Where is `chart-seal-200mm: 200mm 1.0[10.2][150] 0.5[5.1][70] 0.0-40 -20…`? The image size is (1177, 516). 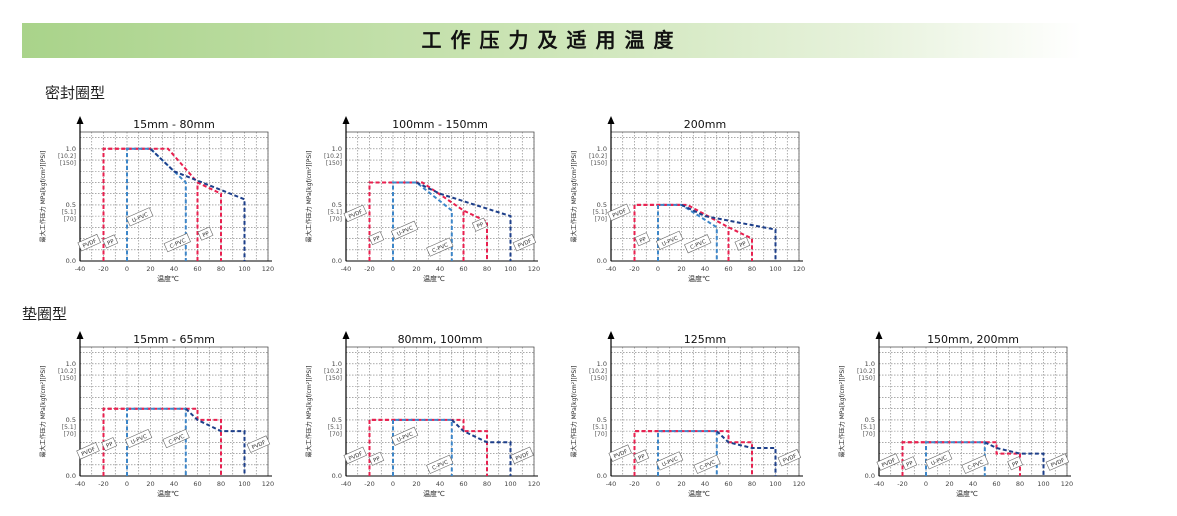 chart-seal-200mm: 200mm 1.0[10.2][150] 0.5[5.1][70] 0.0-40 -20… is located at coordinates (687, 199).